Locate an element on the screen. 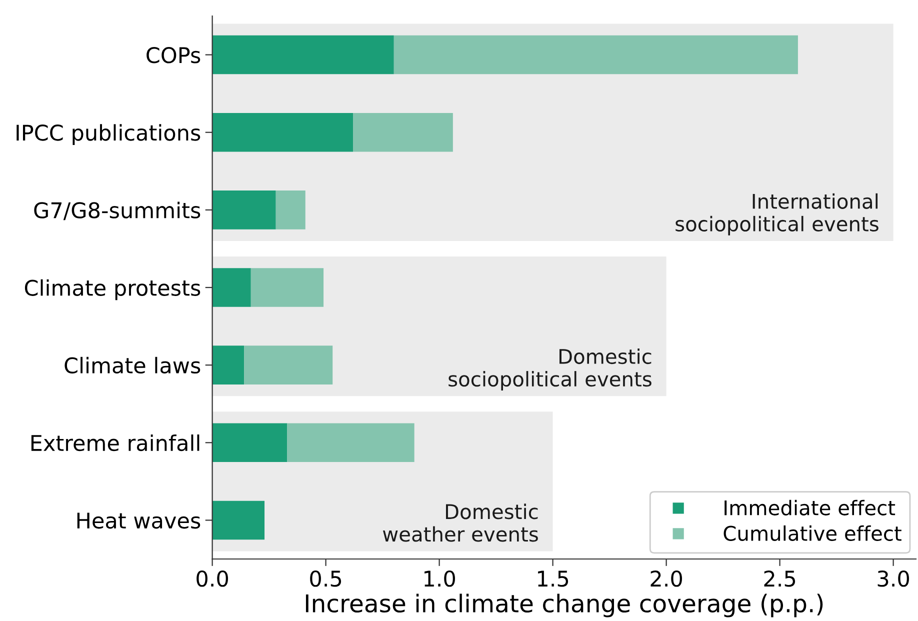 The height and width of the screenshot is (621, 918). y-tick-label: Climate protests is located at coordinates (112, 289).